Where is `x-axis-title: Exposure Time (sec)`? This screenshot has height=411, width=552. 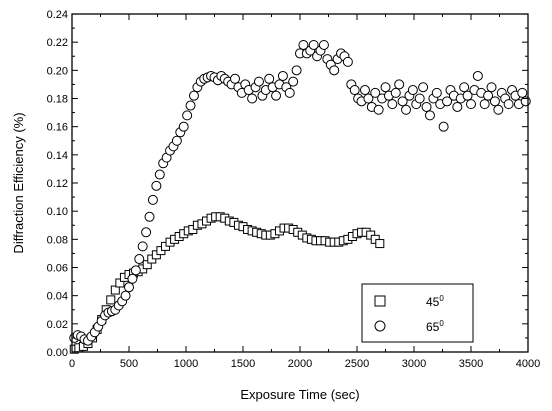 x-axis-title: Exposure Time (sec) is located at coordinates (299, 394).